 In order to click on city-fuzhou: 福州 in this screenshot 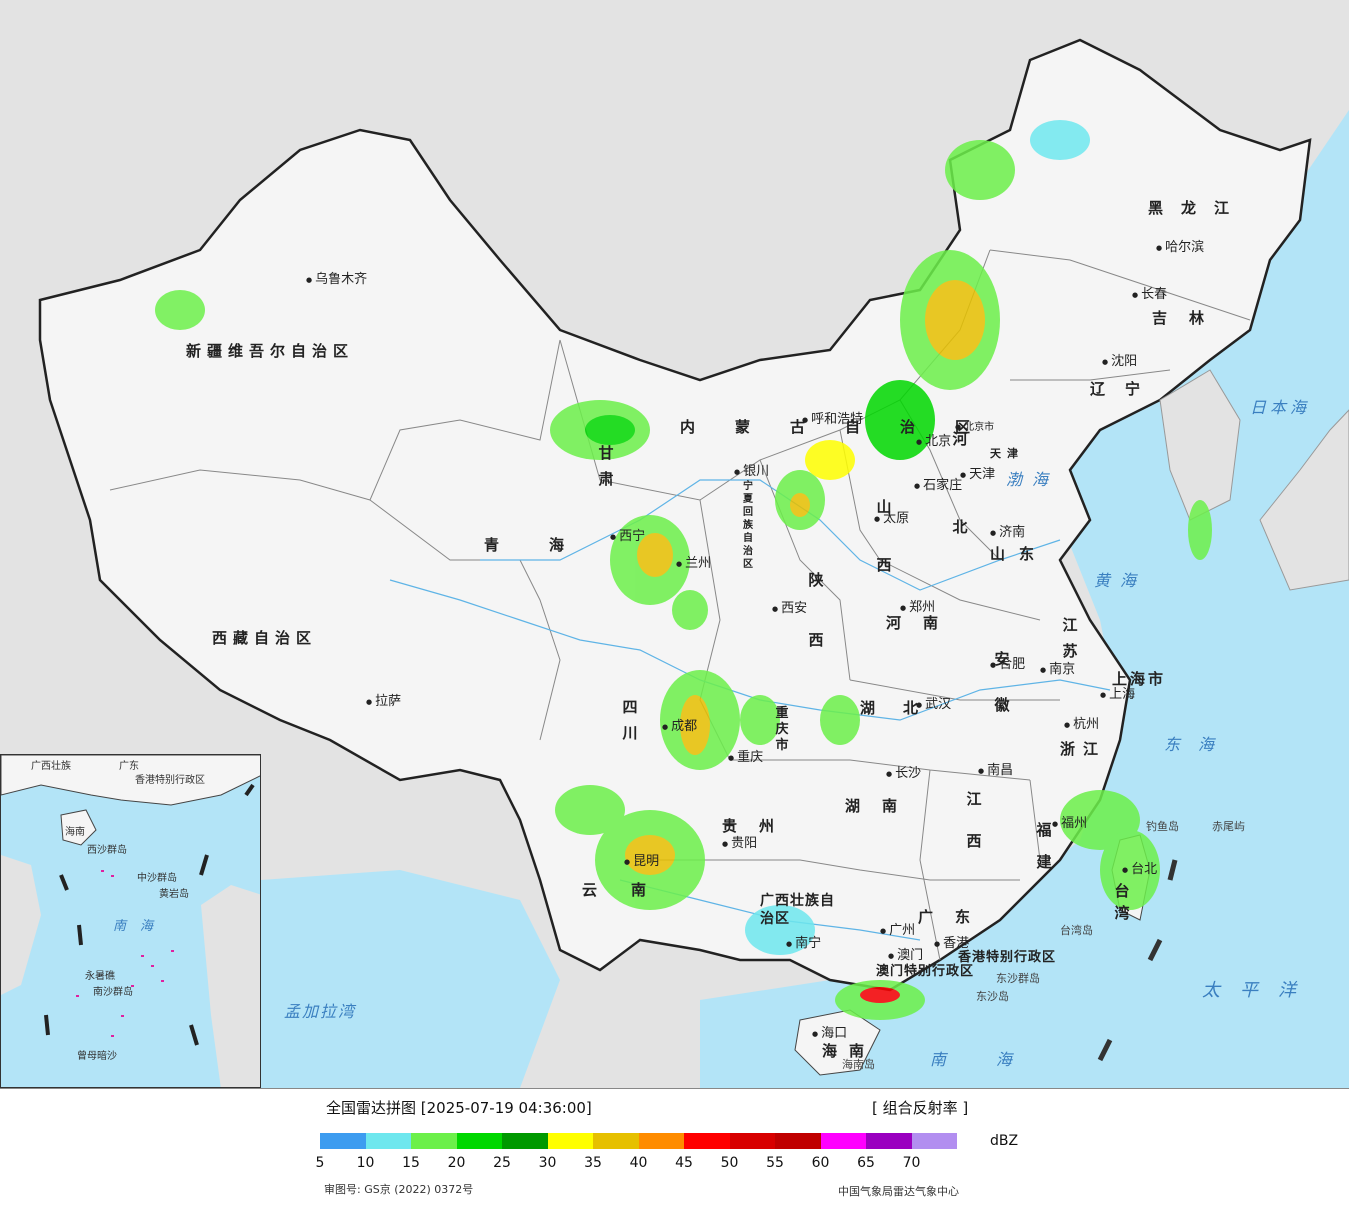, I will do `click(1069, 821)`.